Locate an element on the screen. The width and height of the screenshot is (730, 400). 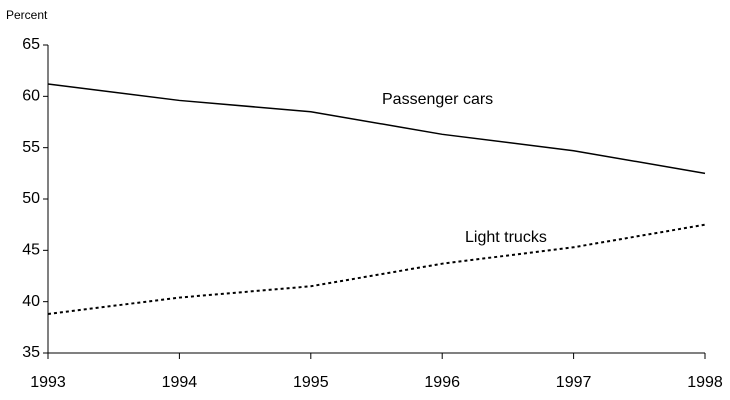
y-tick-label: 55 is located at coordinates (31, 147).